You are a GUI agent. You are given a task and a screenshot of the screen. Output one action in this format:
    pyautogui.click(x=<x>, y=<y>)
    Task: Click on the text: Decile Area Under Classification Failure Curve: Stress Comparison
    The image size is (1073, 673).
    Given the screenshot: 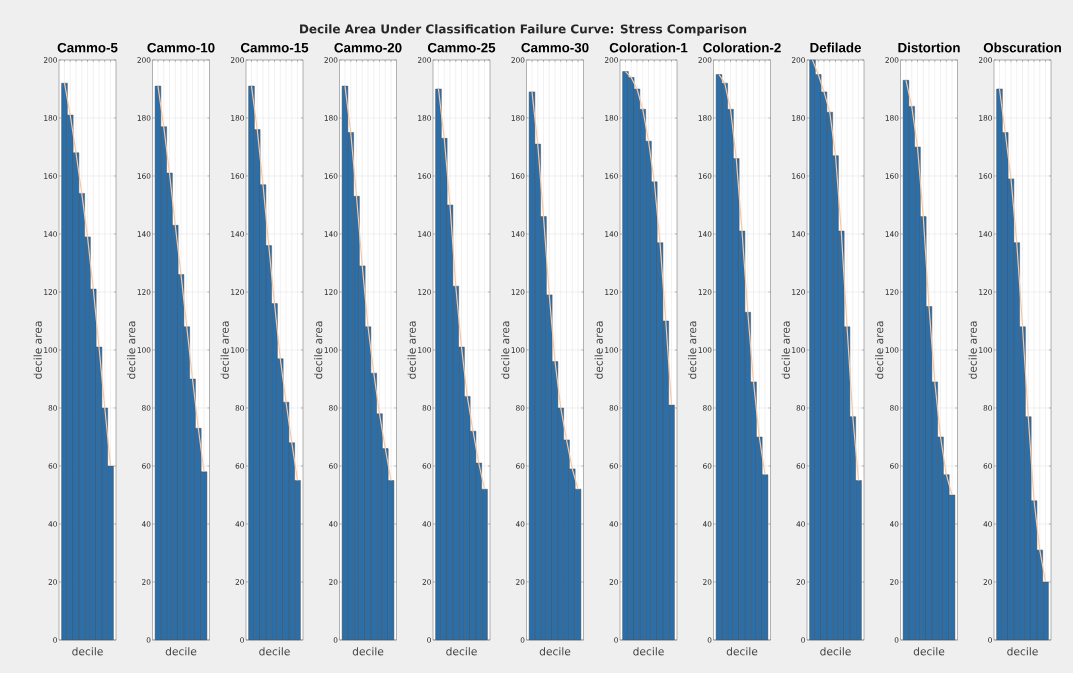 What is the action you would take?
    pyautogui.click(x=523, y=30)
    